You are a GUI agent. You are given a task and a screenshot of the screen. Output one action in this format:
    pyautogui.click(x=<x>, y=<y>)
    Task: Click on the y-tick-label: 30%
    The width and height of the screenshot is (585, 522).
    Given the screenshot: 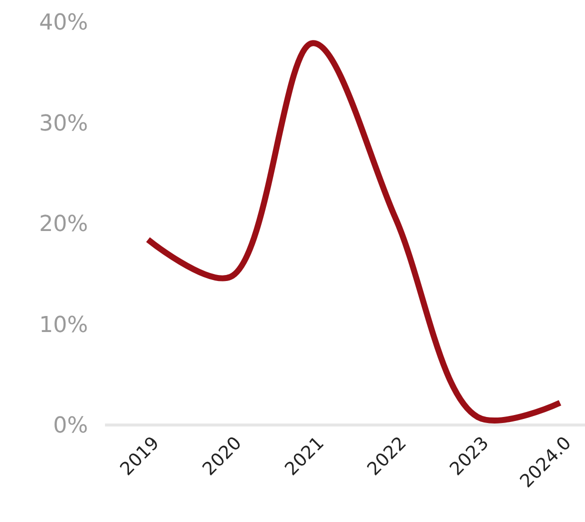 What is the action you would take?
    pyautogui.click(x=63, y=123)
    